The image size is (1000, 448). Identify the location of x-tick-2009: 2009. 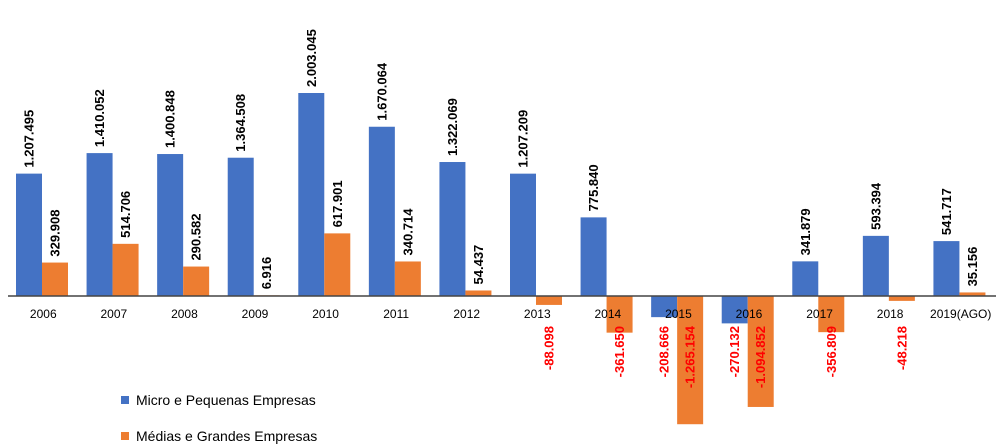
(255, 314).